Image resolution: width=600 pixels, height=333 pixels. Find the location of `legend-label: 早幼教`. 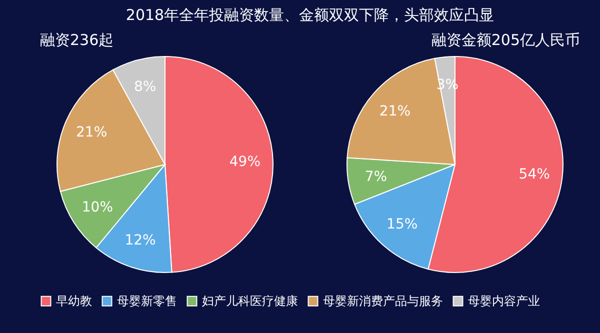

legend-label: 早幼教 is located at coordinates (74, 301).